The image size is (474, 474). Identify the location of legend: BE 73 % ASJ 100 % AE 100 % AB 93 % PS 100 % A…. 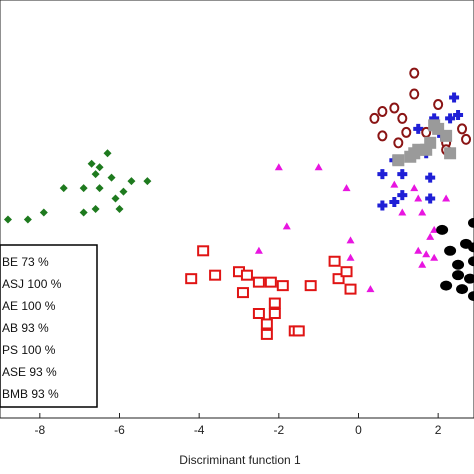
(49, 326).